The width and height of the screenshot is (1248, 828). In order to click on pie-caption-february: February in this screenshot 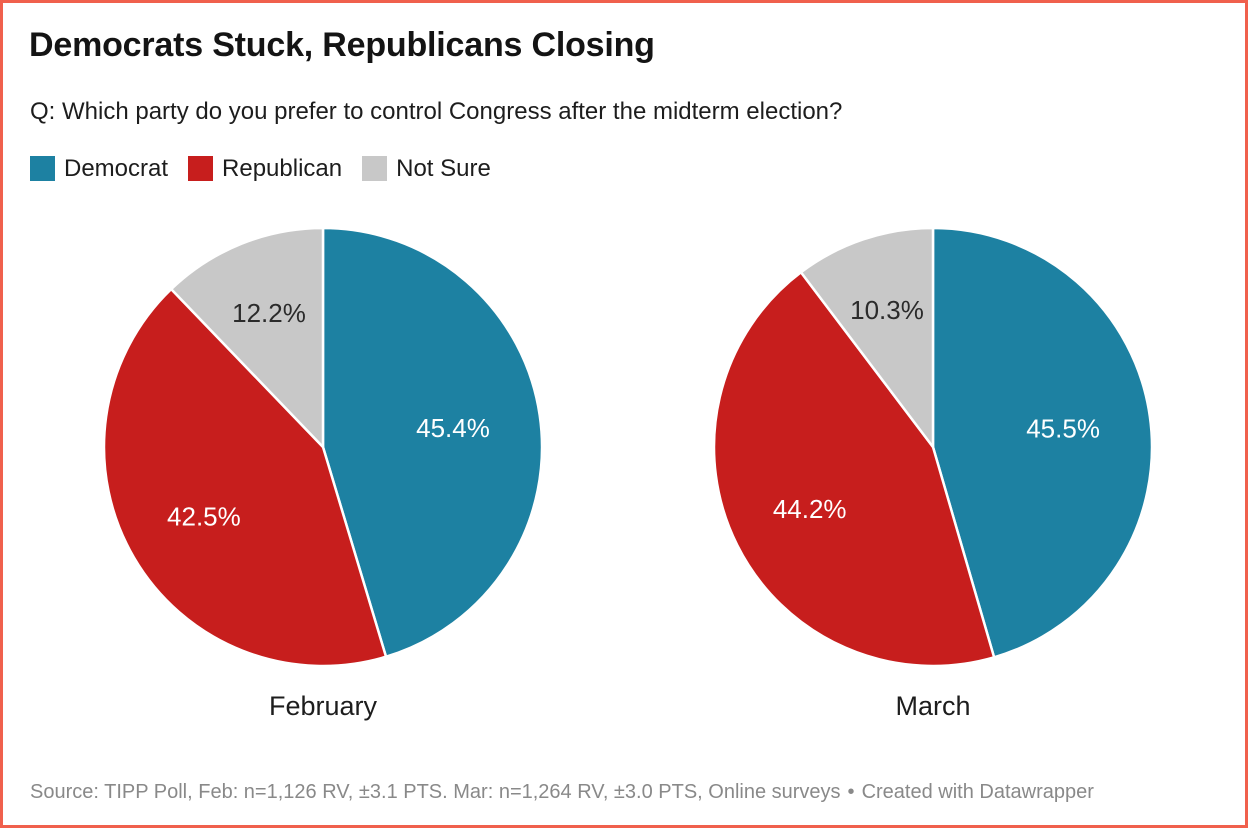, I will do `click(323, 706)`.